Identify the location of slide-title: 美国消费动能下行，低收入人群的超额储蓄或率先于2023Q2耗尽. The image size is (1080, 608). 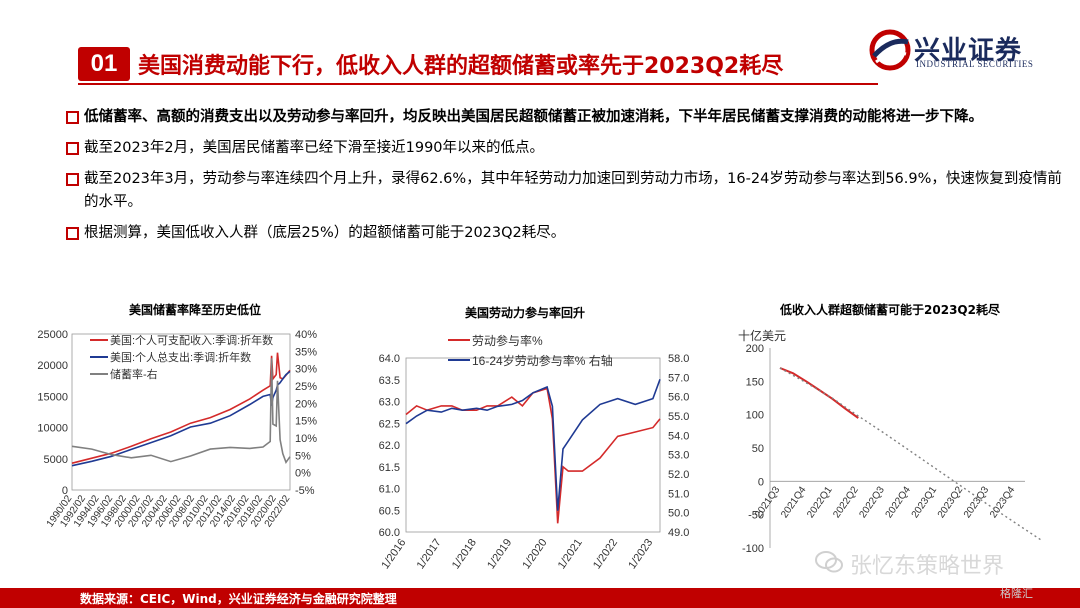
(461, 66).